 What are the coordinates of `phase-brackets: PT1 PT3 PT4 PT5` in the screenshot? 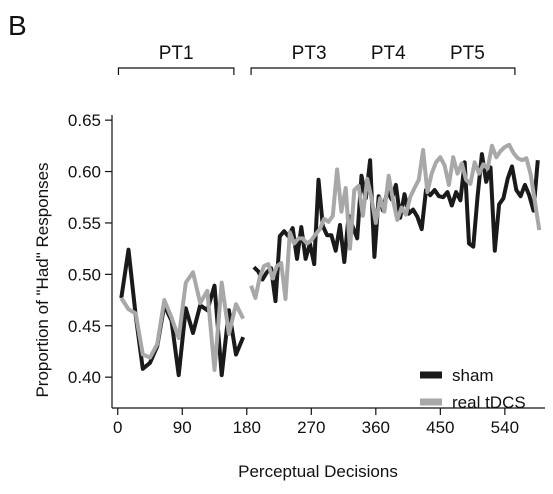 It's located at (316, 59).